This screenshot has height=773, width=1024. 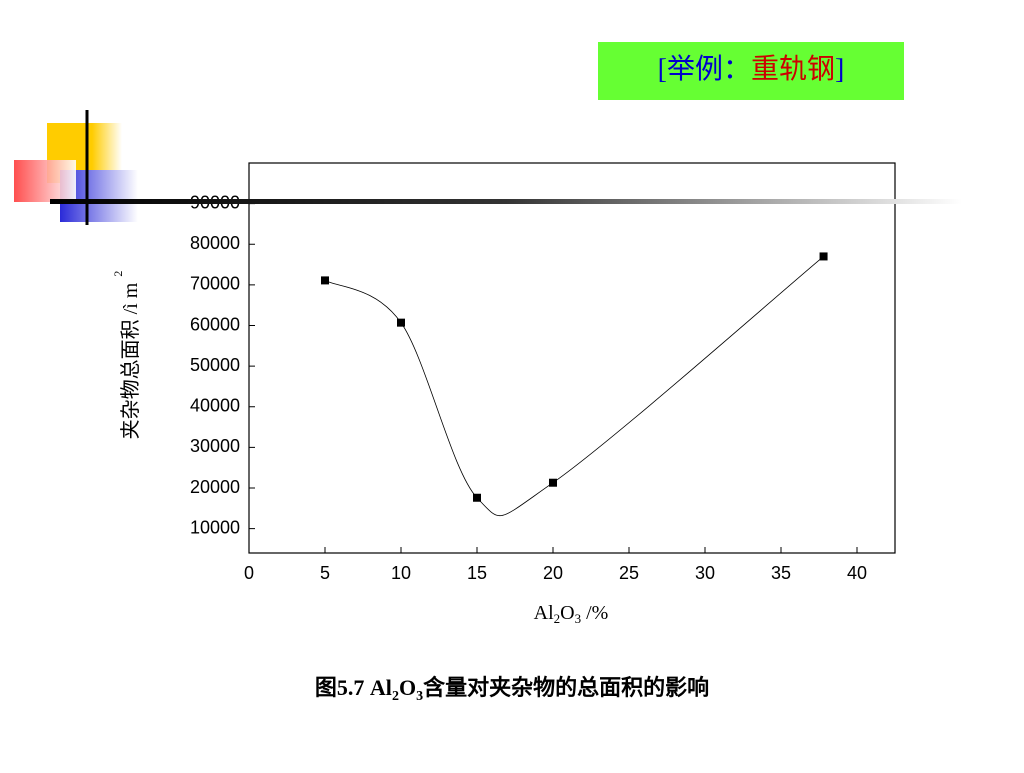 I want to click on x-label-part: Al, so click(x=544, y=613).